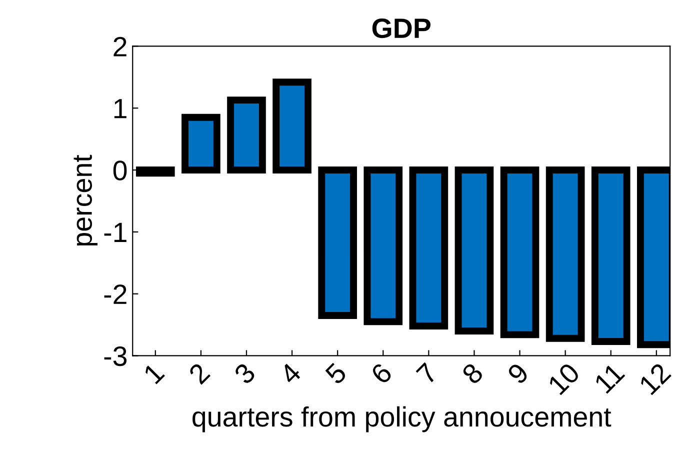 The width and height of the screenshot is (698, 462). What do you see at coordinates (564, 379) in the screenshot?
I see `x-tick-label: 10` at bounding box center [564, 379].